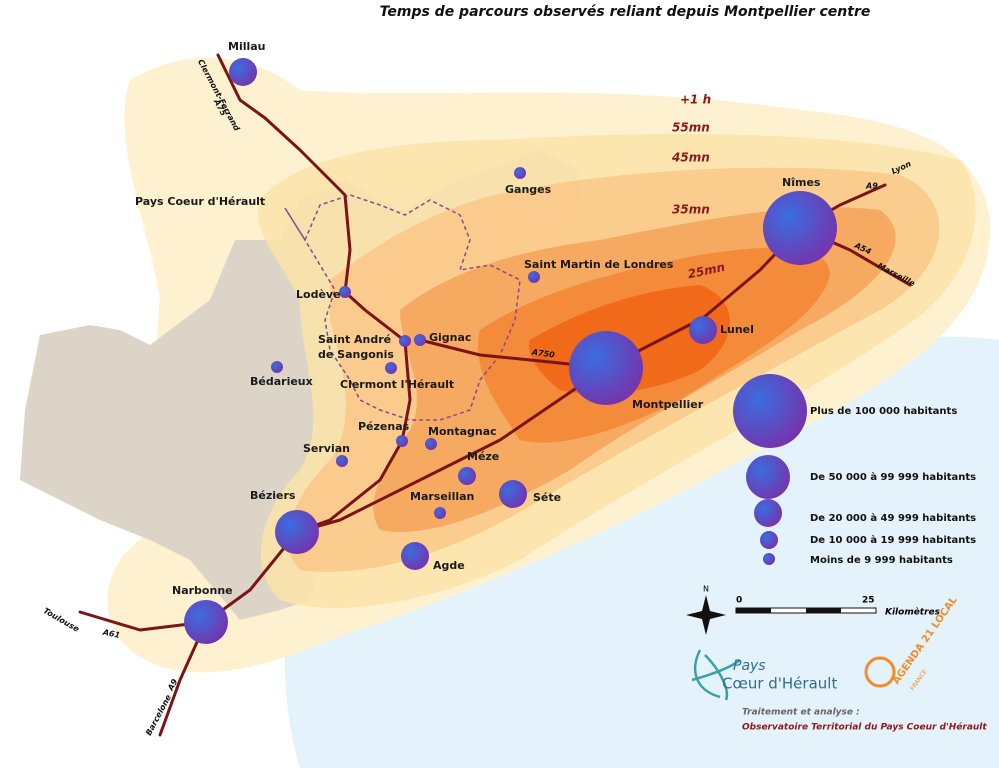 The image size is (999, 768). I want to click on credits: Traitement et analyse :, so click(801, 713).